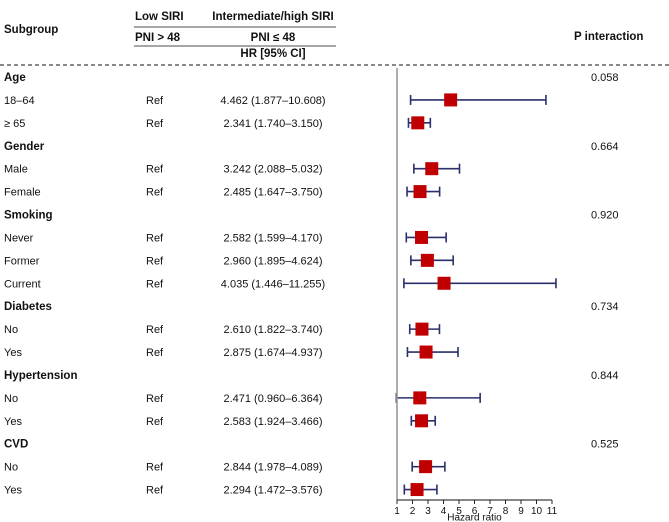 This screenshot has width=669, height=522. I want to click on hr-ci-text: 2.844 (1.978–4.089), so click(272, 468).